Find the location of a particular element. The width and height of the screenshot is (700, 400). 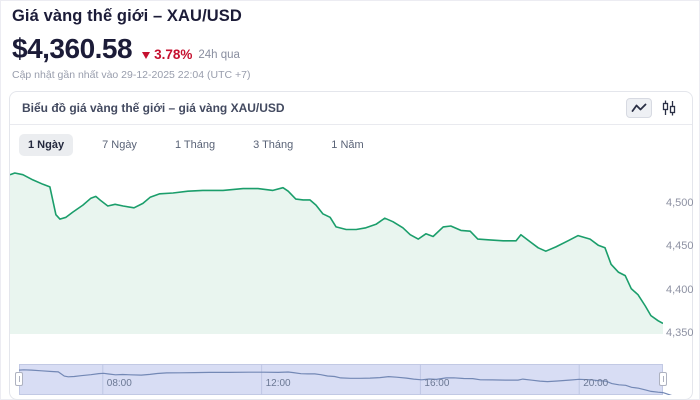

tab-7-days: 7 Ngày is located at coordinates (119, 145).